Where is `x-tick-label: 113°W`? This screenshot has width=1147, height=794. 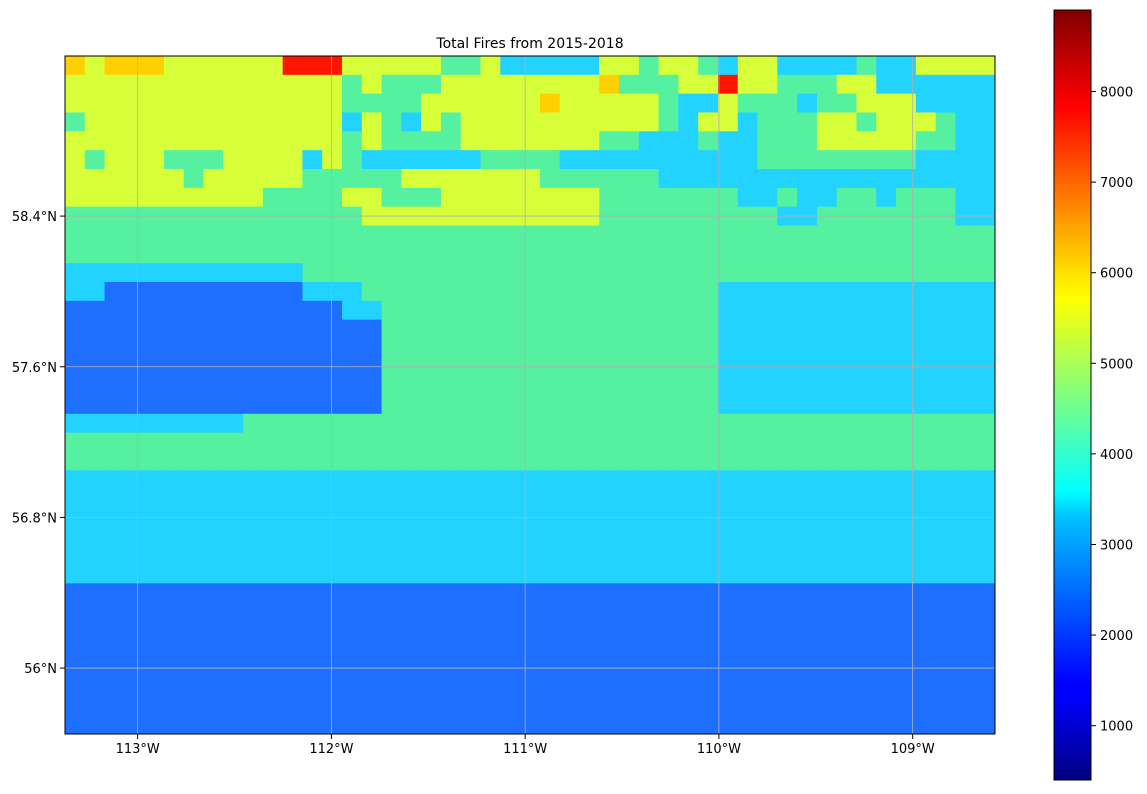
x-tick-label: 113°W is located at coordinates (138, 749).